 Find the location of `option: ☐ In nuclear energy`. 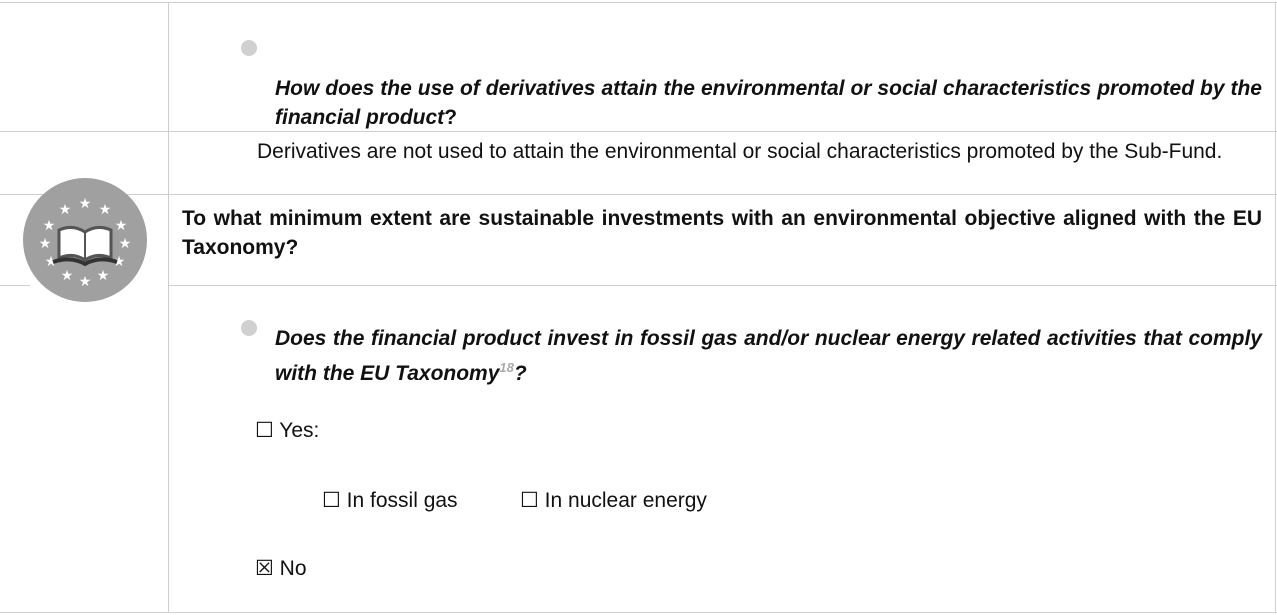

option: ☐ In nuclear energy is located at coordinates (613, 500).